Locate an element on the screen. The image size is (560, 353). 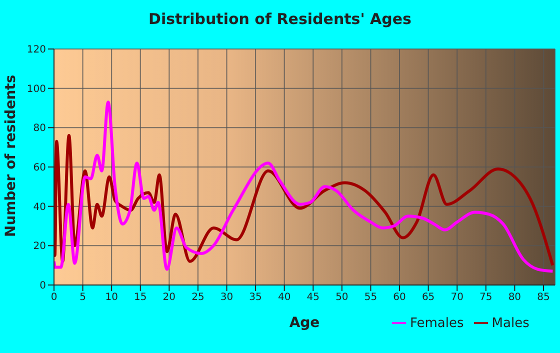
x-tick-label: 25 is located at coordinates (198, 298).